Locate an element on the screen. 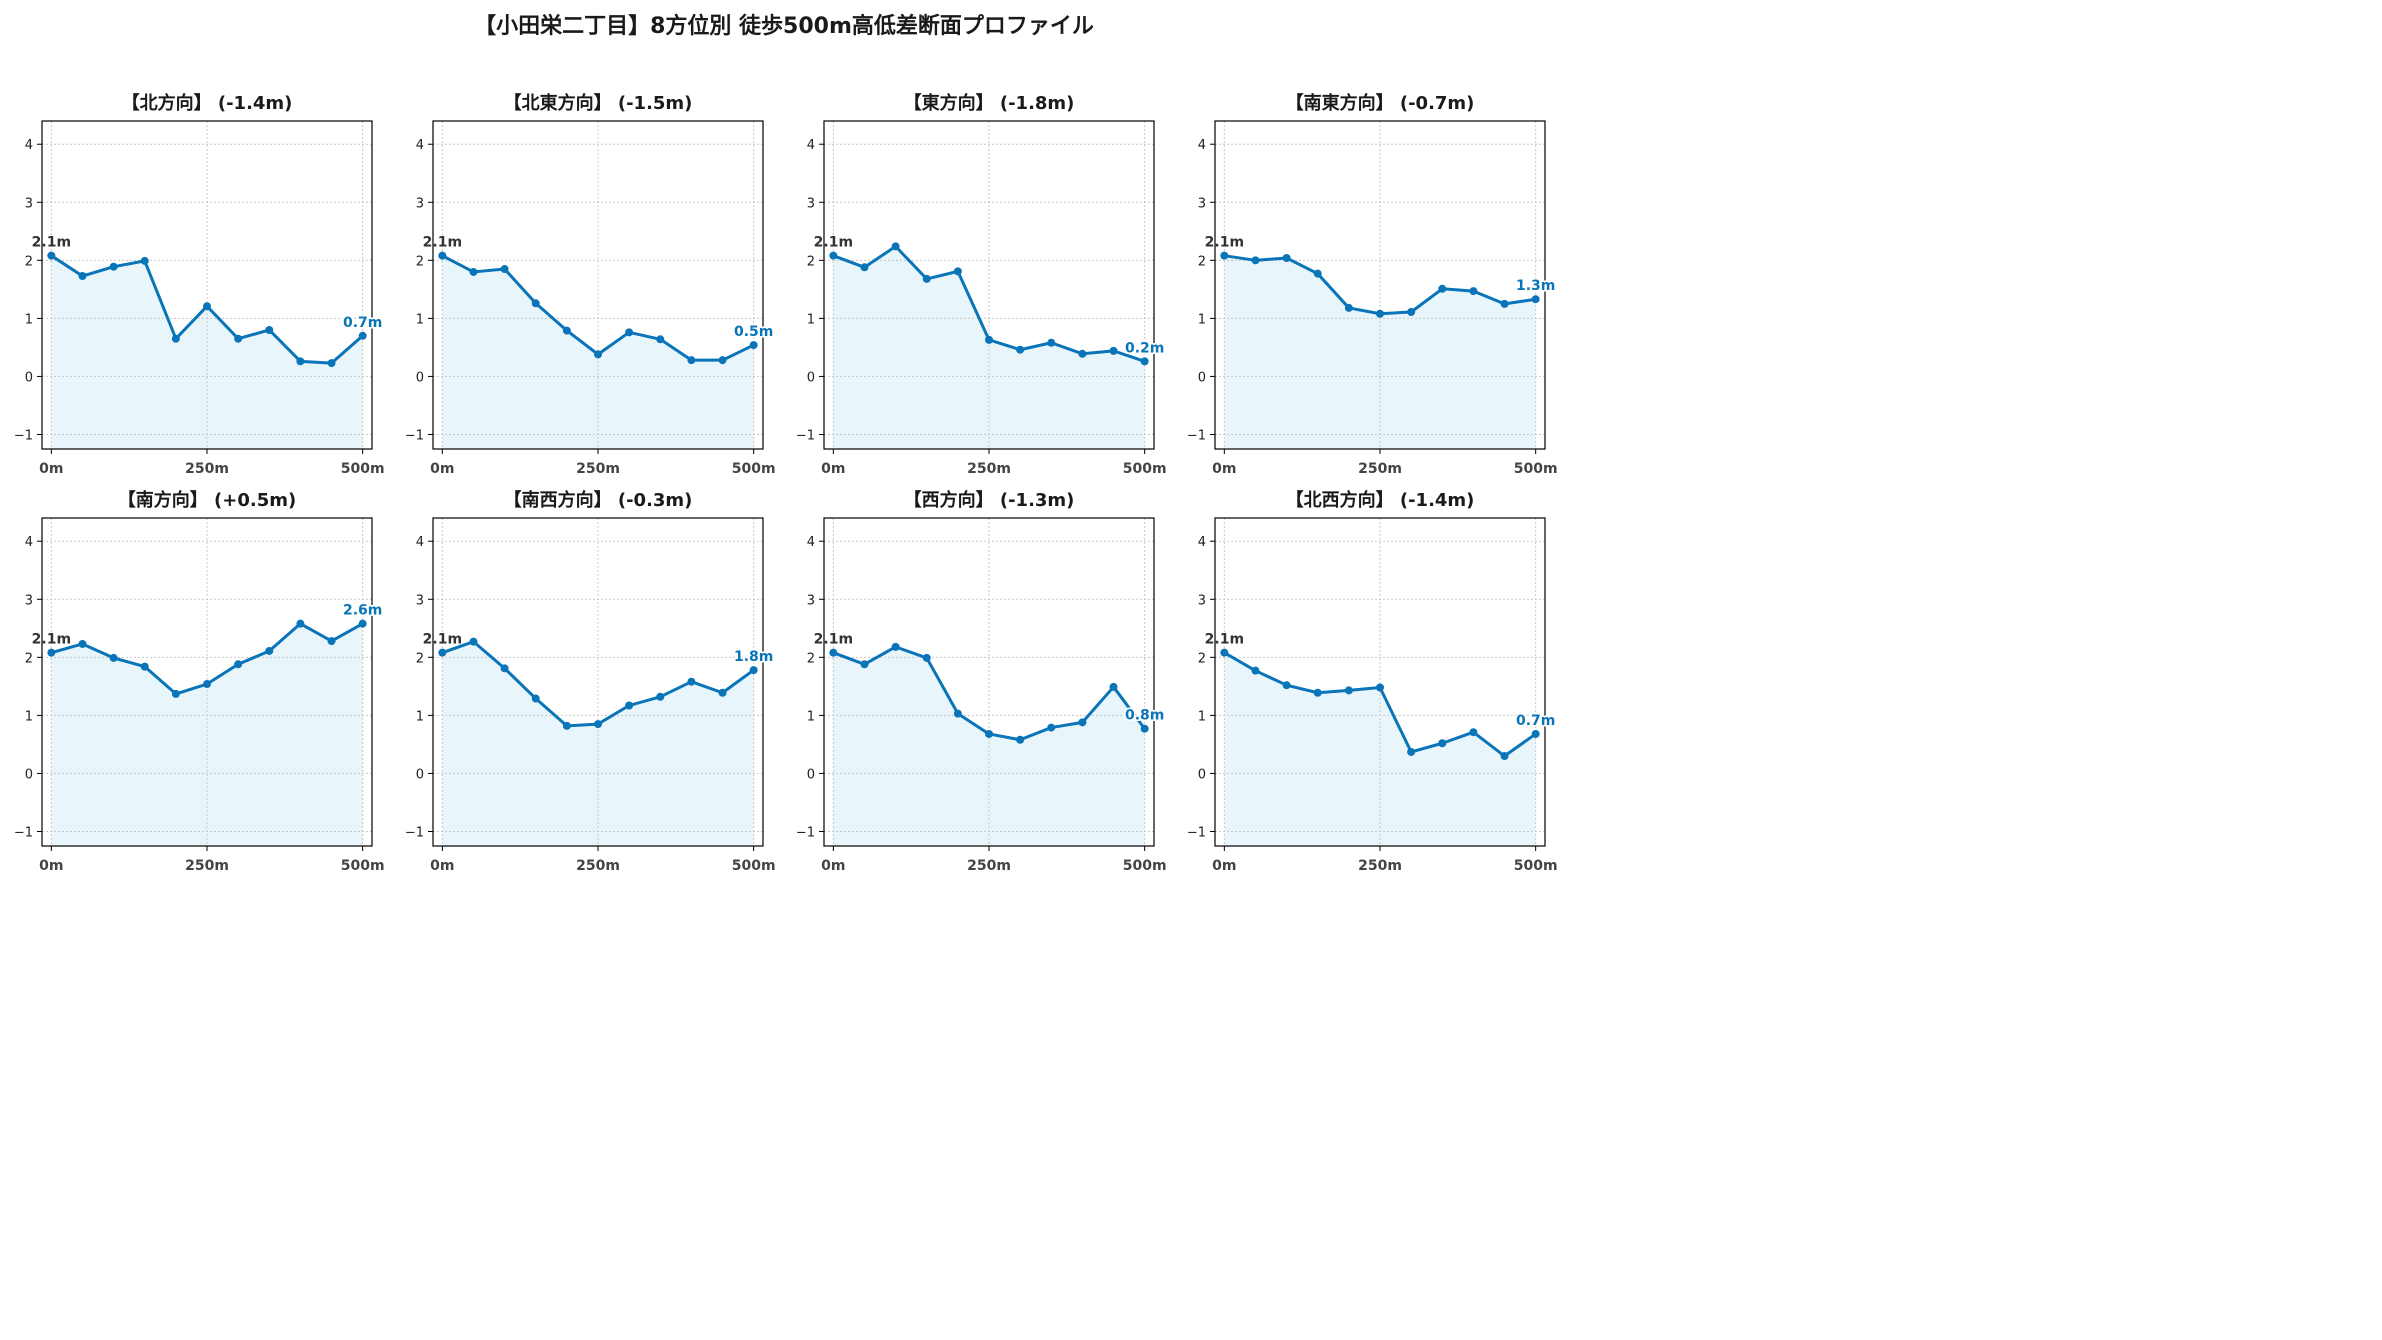 This screenshot has width=2382, height=1340. subplot-title: 【北西方向】 (-1.4m) is located at coordinates (1380, 500).